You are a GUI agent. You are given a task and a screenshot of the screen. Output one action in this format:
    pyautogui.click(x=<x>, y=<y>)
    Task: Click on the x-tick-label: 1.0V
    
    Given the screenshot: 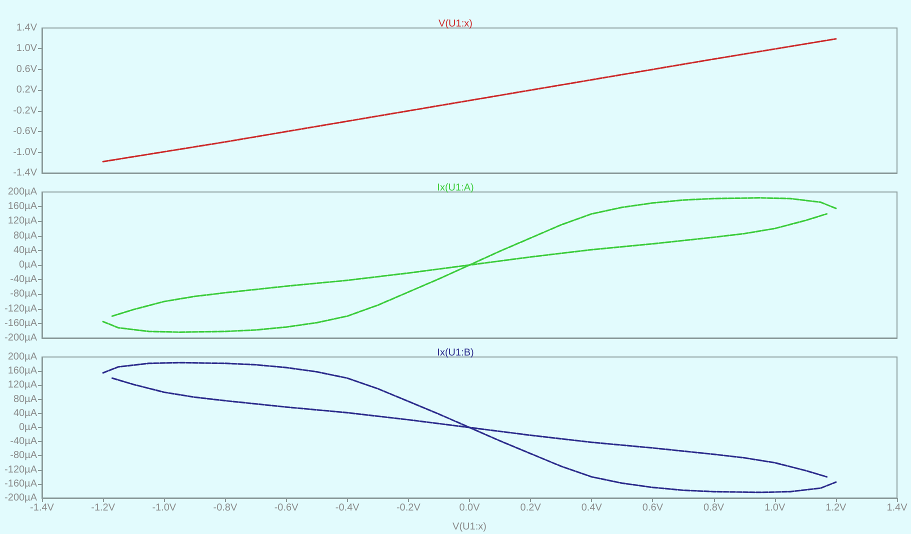 What is the action you would take?
    pyautogui.click(x=775, y=508)
    